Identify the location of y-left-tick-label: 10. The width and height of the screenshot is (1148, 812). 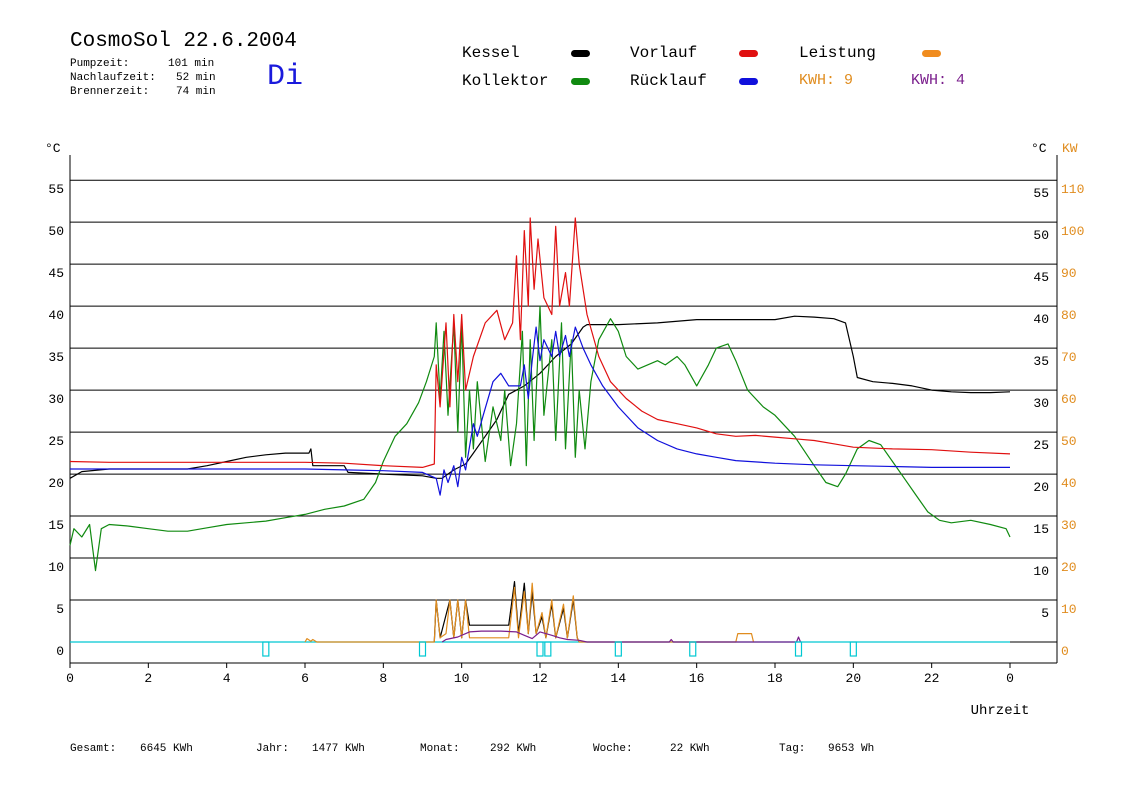
(56, 567).